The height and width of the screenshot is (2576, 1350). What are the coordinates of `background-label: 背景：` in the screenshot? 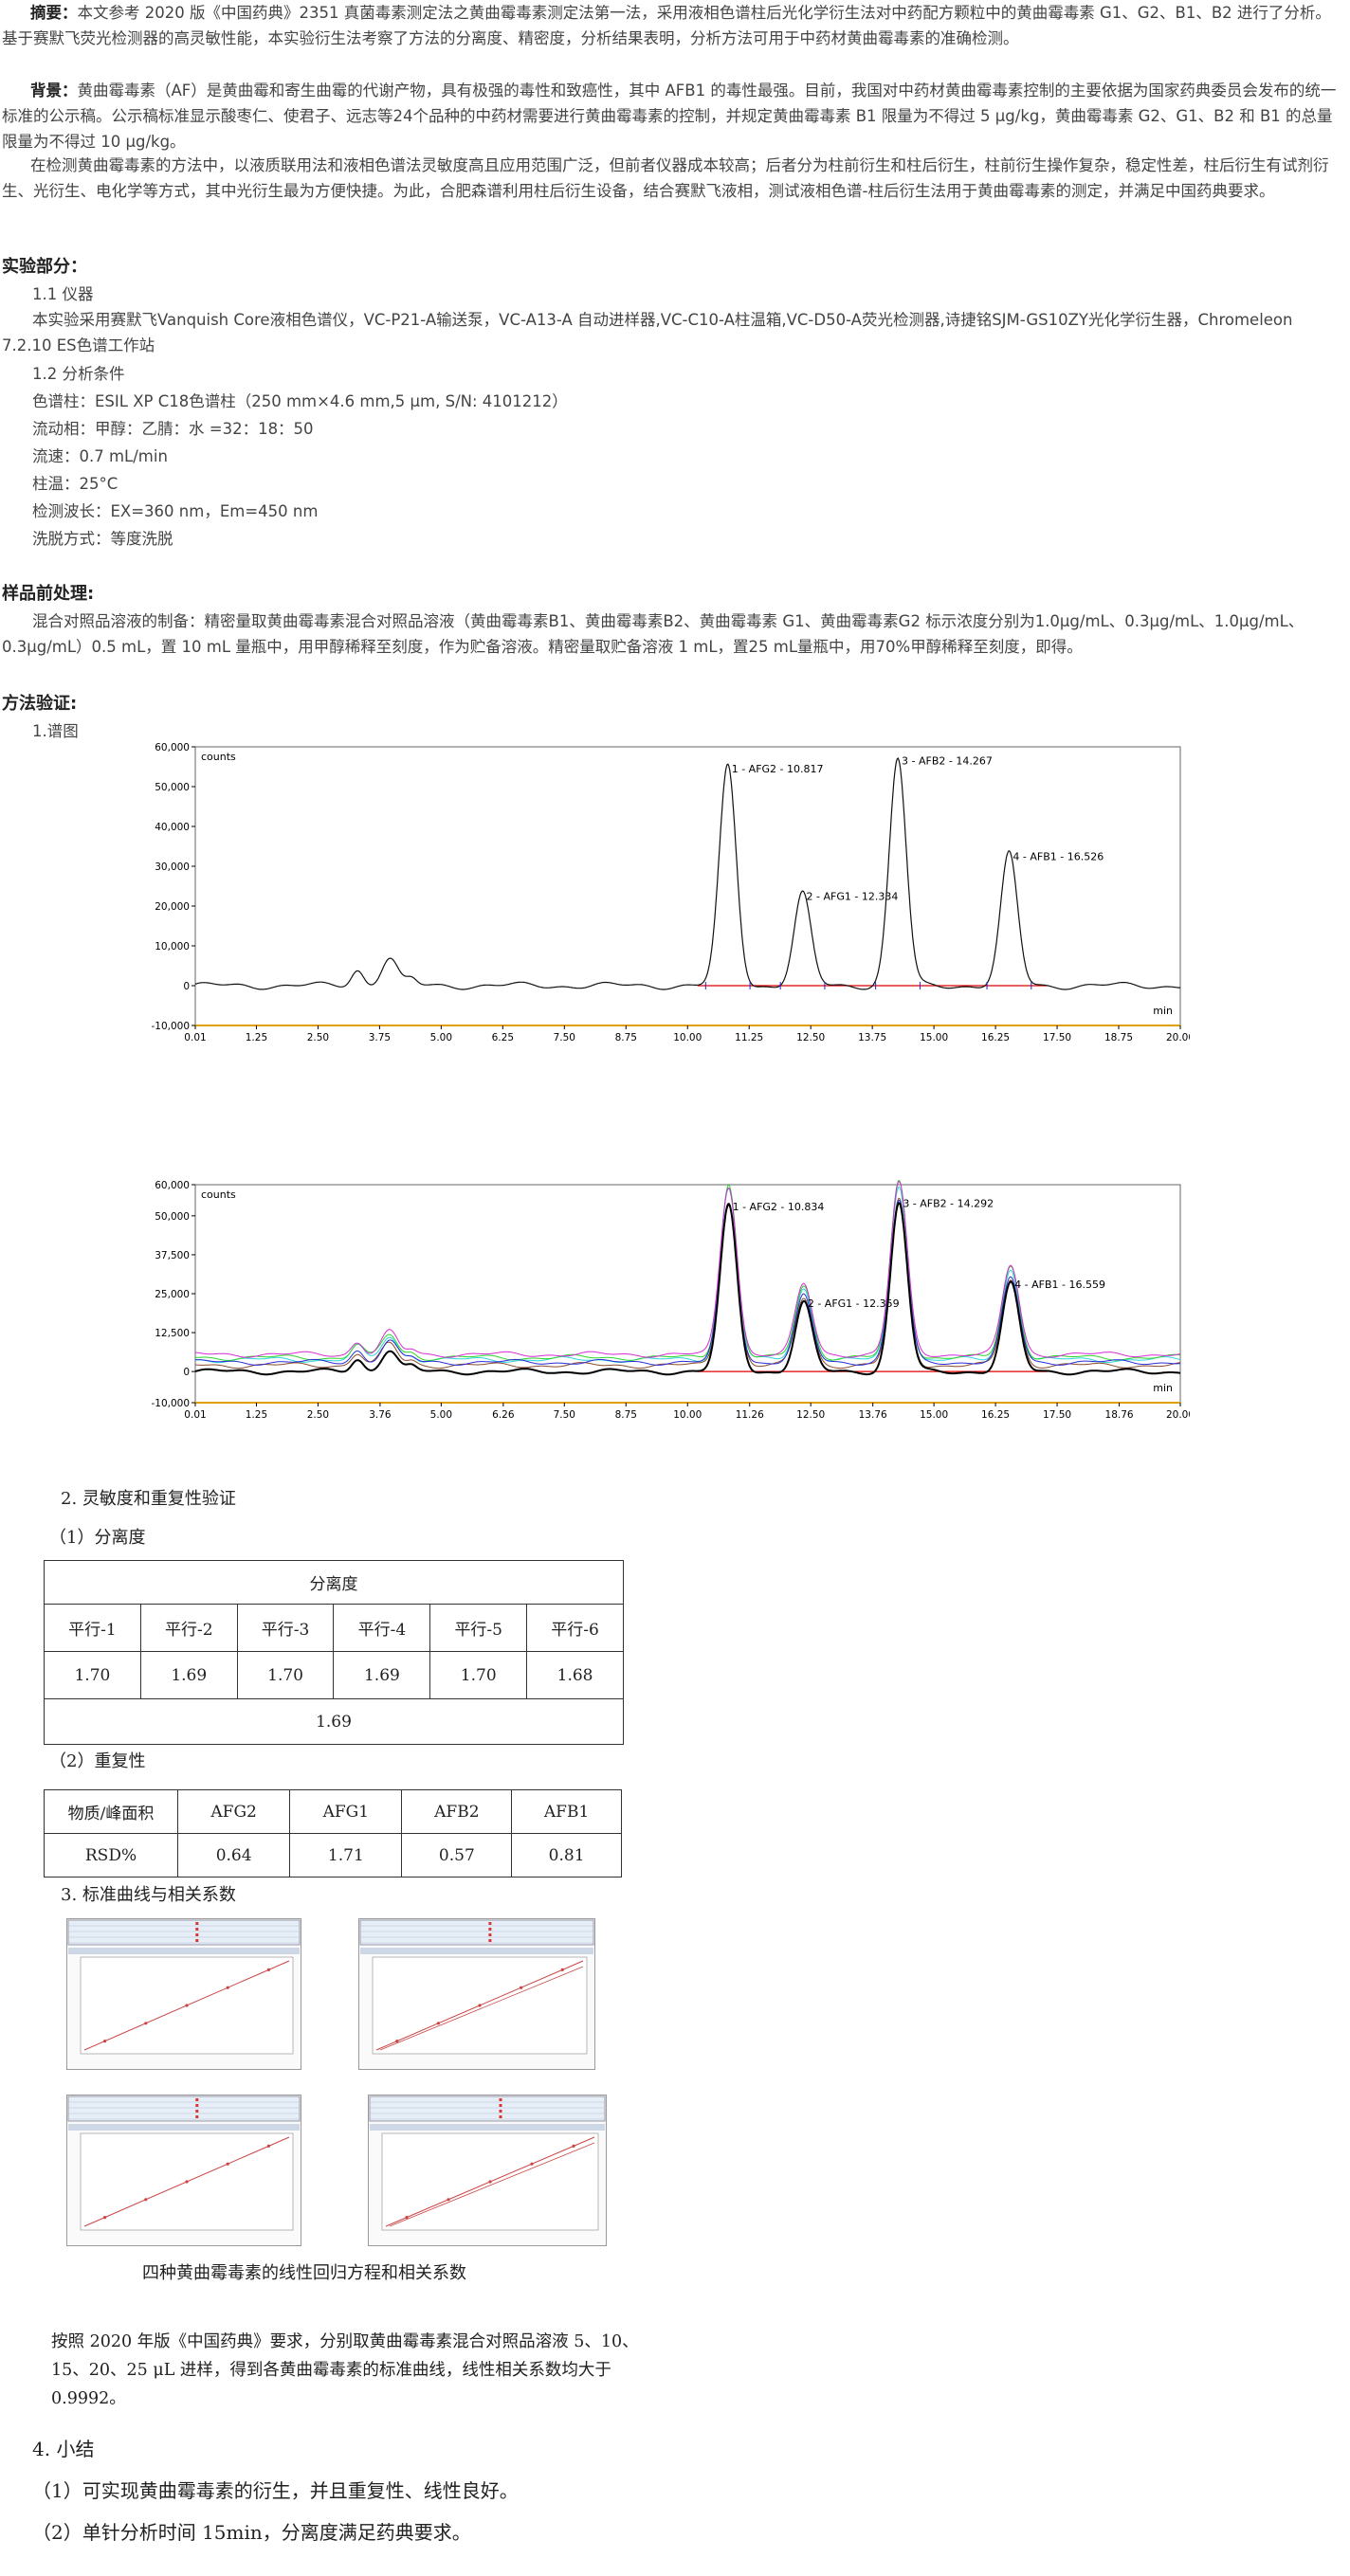 It's located at (54, 91).